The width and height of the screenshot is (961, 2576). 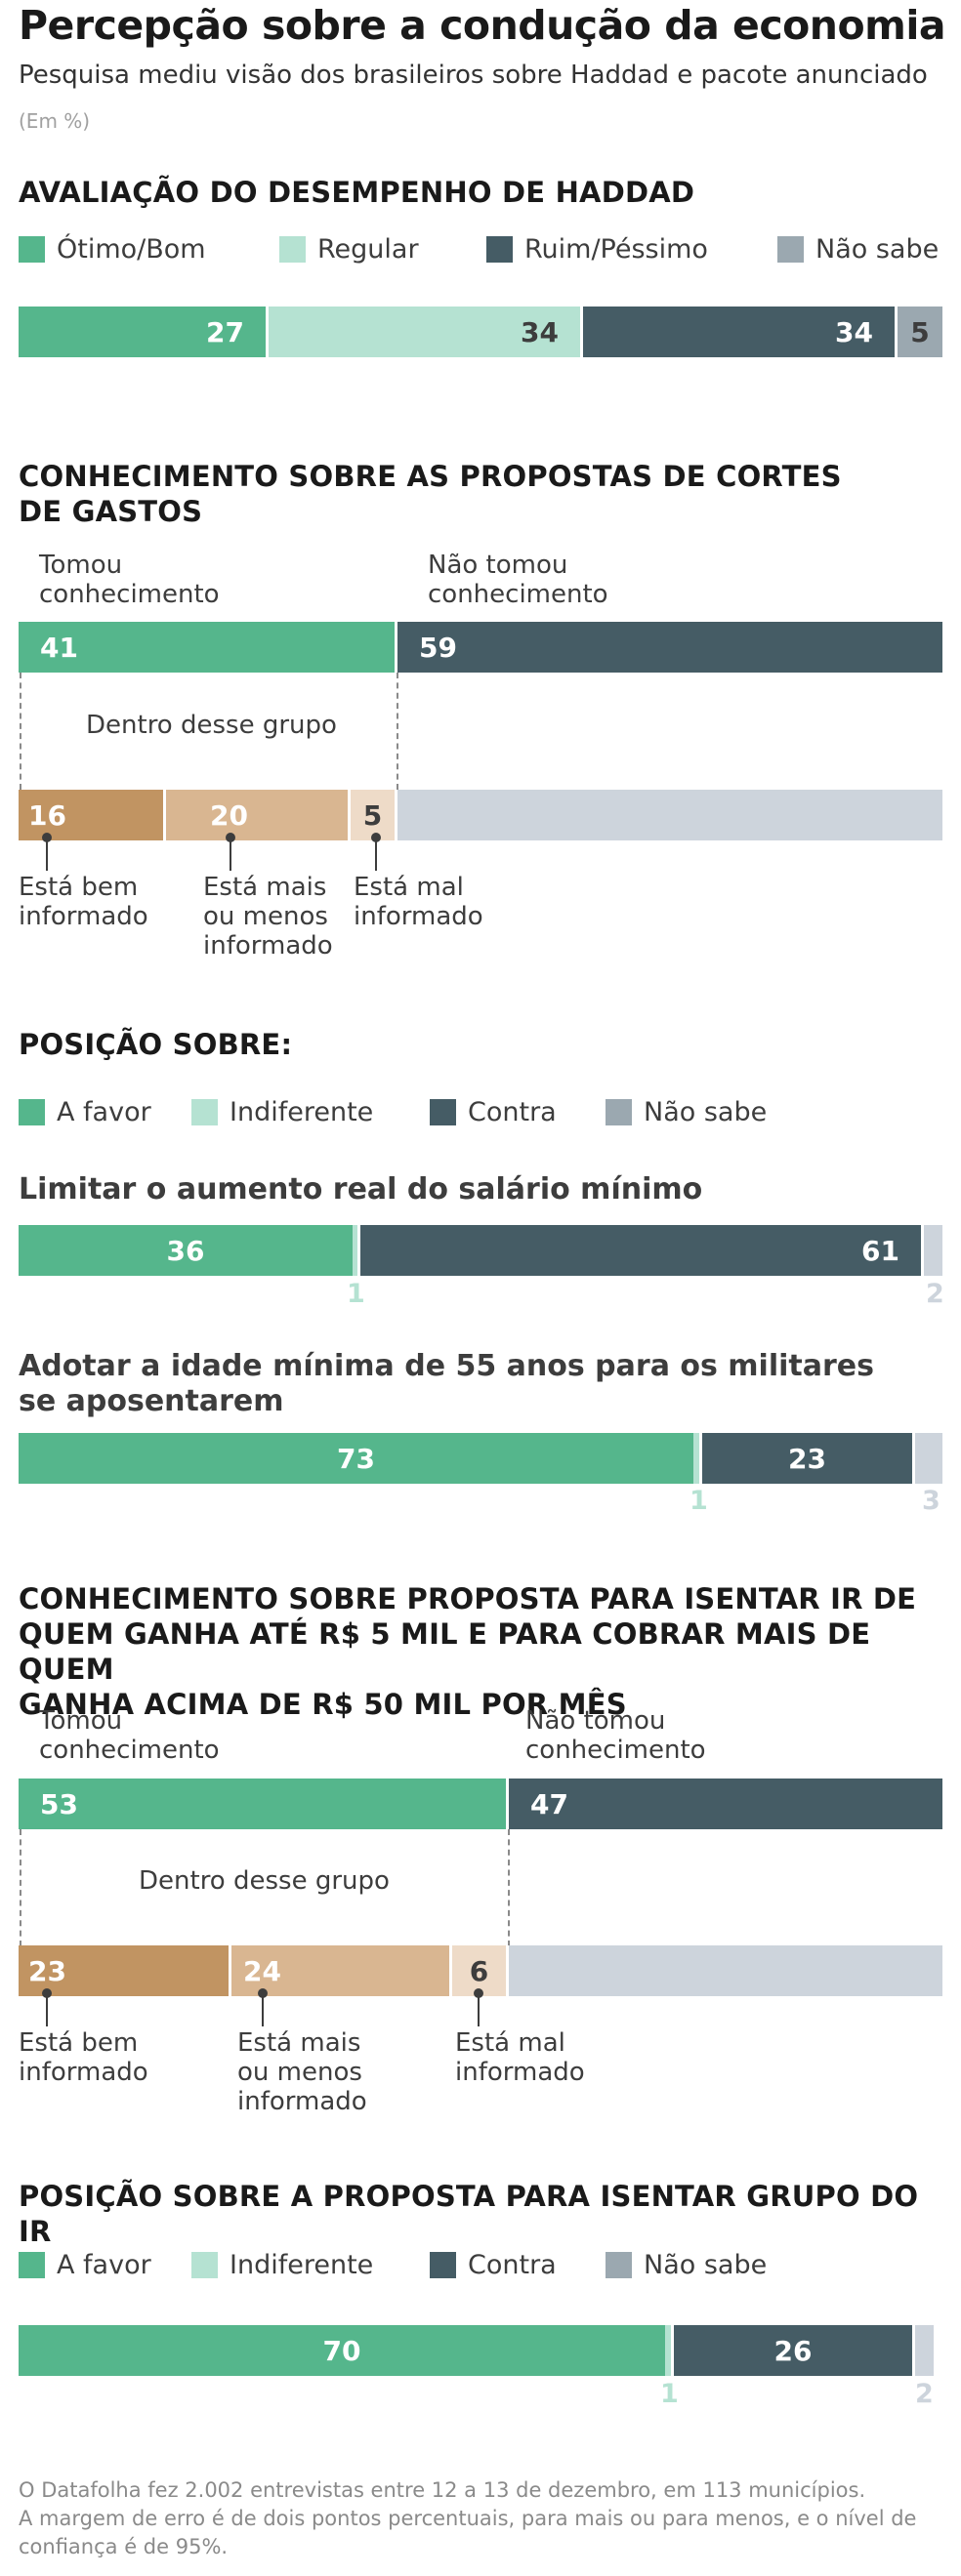 I want to click on label-tomou-conhecimento: Tomou conhecimento, so click(x=129, y=1735).